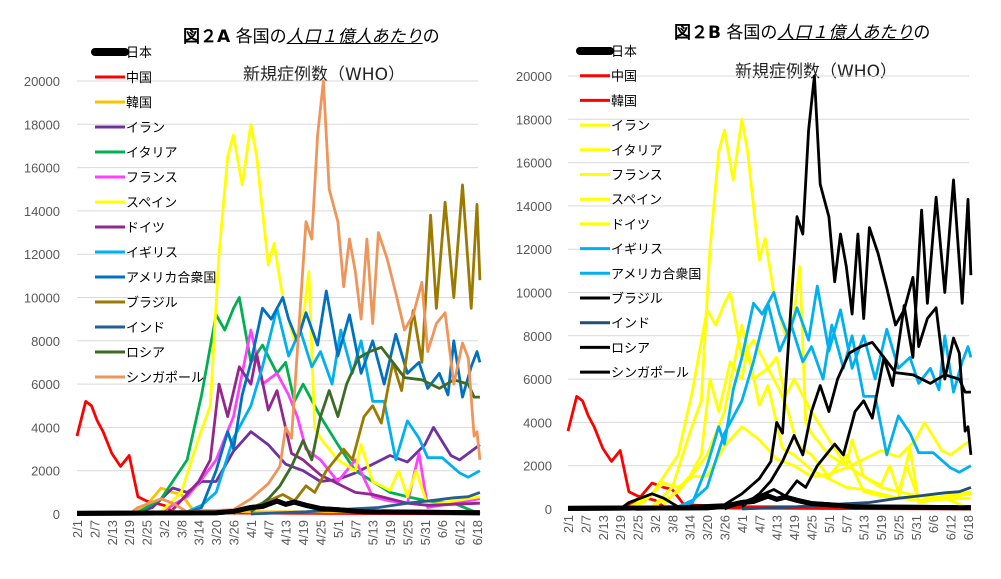 The width and height of the screenshot is (1001, 579). What do you see at coordinates (442, 529) in the screenshot?
I see `x-tick-label: 6/6` at bounding box center [442, 529].